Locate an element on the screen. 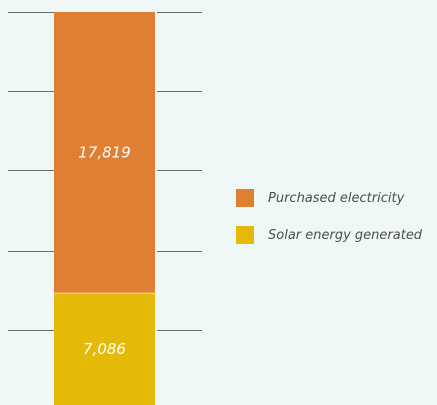 The width and height of the screenshot is (437, 405). legend-swatch-solar-energy-generated is located at coordinates (245, 235).